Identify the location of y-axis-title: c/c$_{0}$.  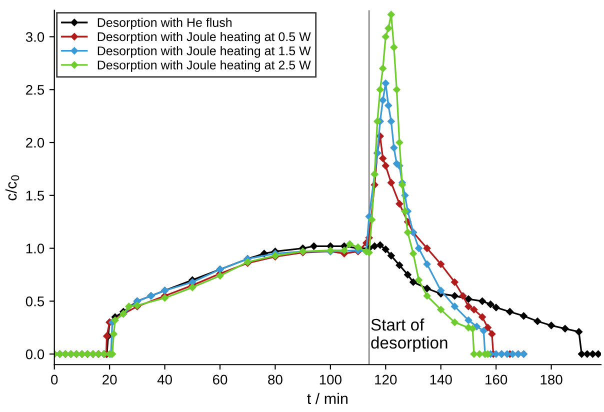
(12, 187).